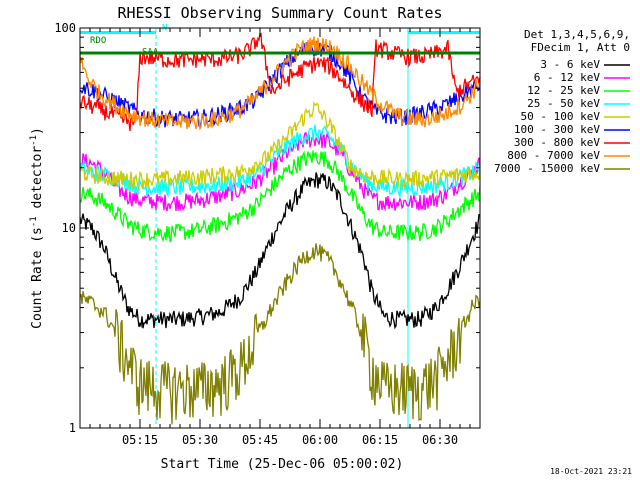 The height and width of the screenshot is (480, 640). I want to click on legend-label: 100 - 300 keV, so click(557, 129).